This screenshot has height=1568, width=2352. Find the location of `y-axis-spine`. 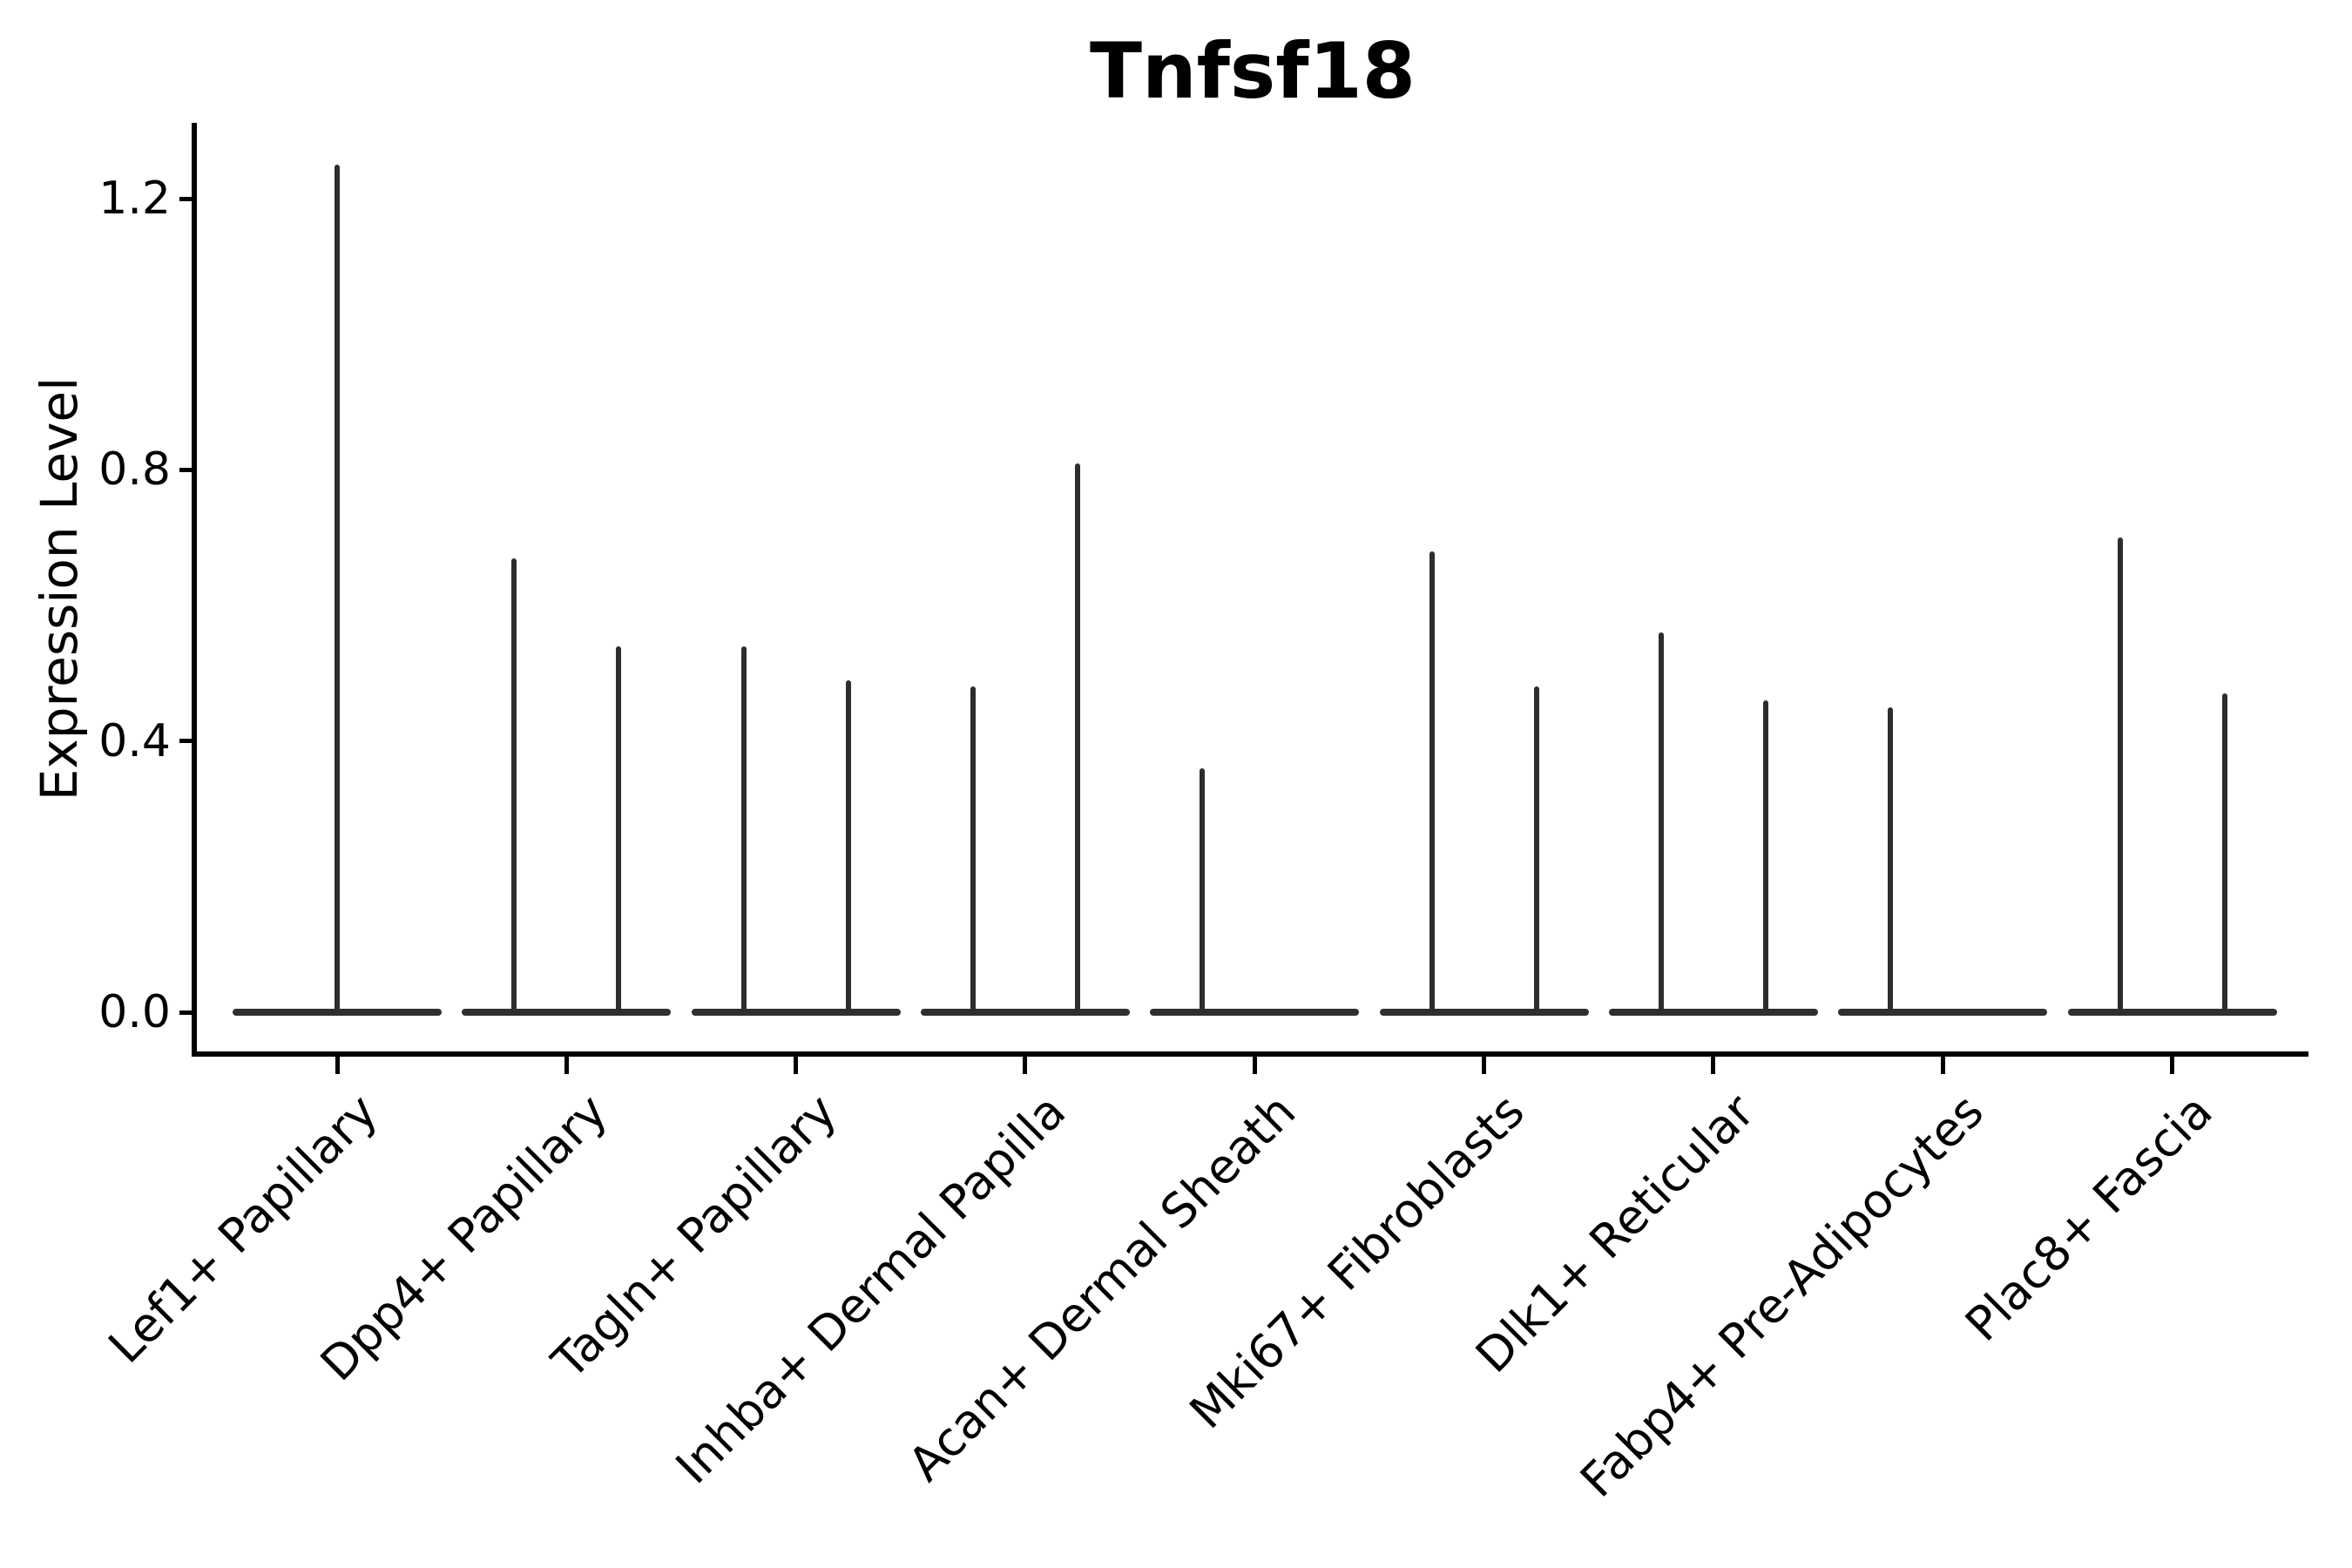

y-axis-spine is located at coordinates (194, 590).